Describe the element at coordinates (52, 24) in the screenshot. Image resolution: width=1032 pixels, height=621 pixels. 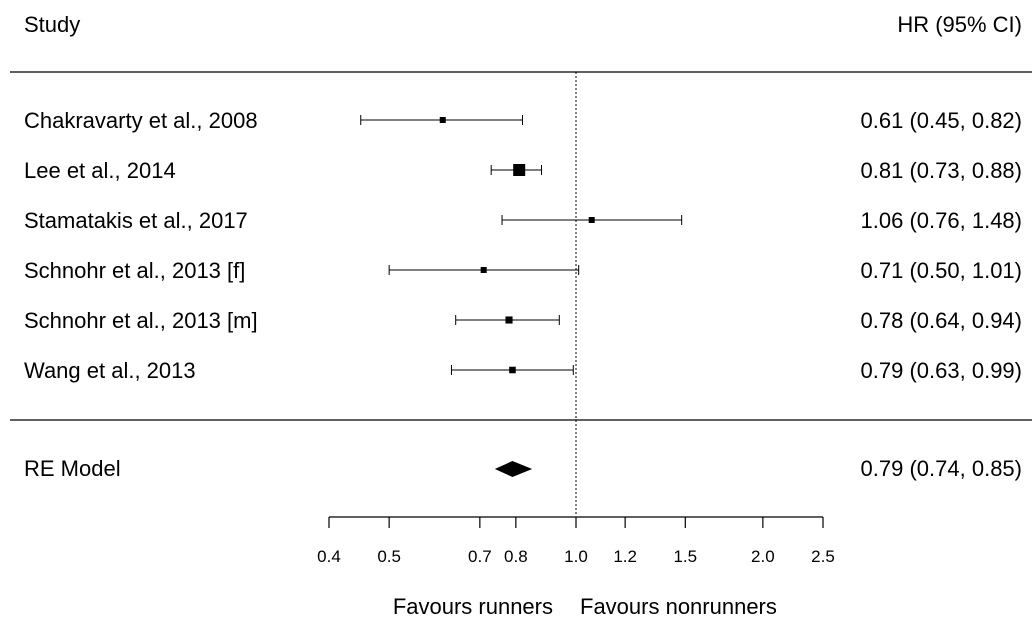
I see `study-column-header: Study` at that location.